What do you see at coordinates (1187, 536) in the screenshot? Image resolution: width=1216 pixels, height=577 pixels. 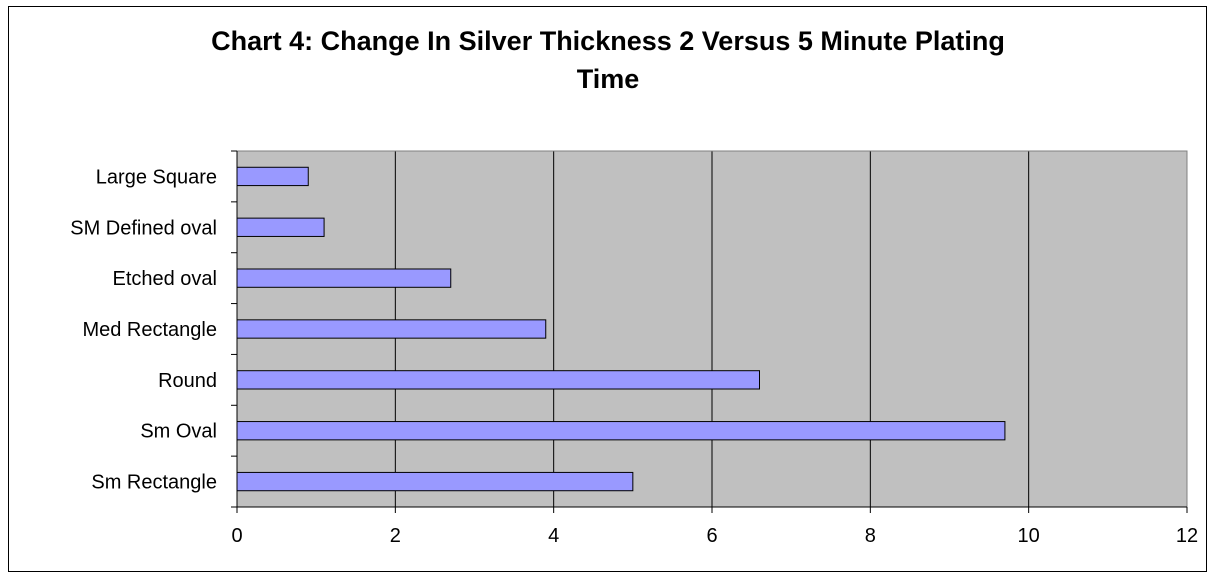 I see `x-tick-label-6: 12` at bounding box center [1187, 536].